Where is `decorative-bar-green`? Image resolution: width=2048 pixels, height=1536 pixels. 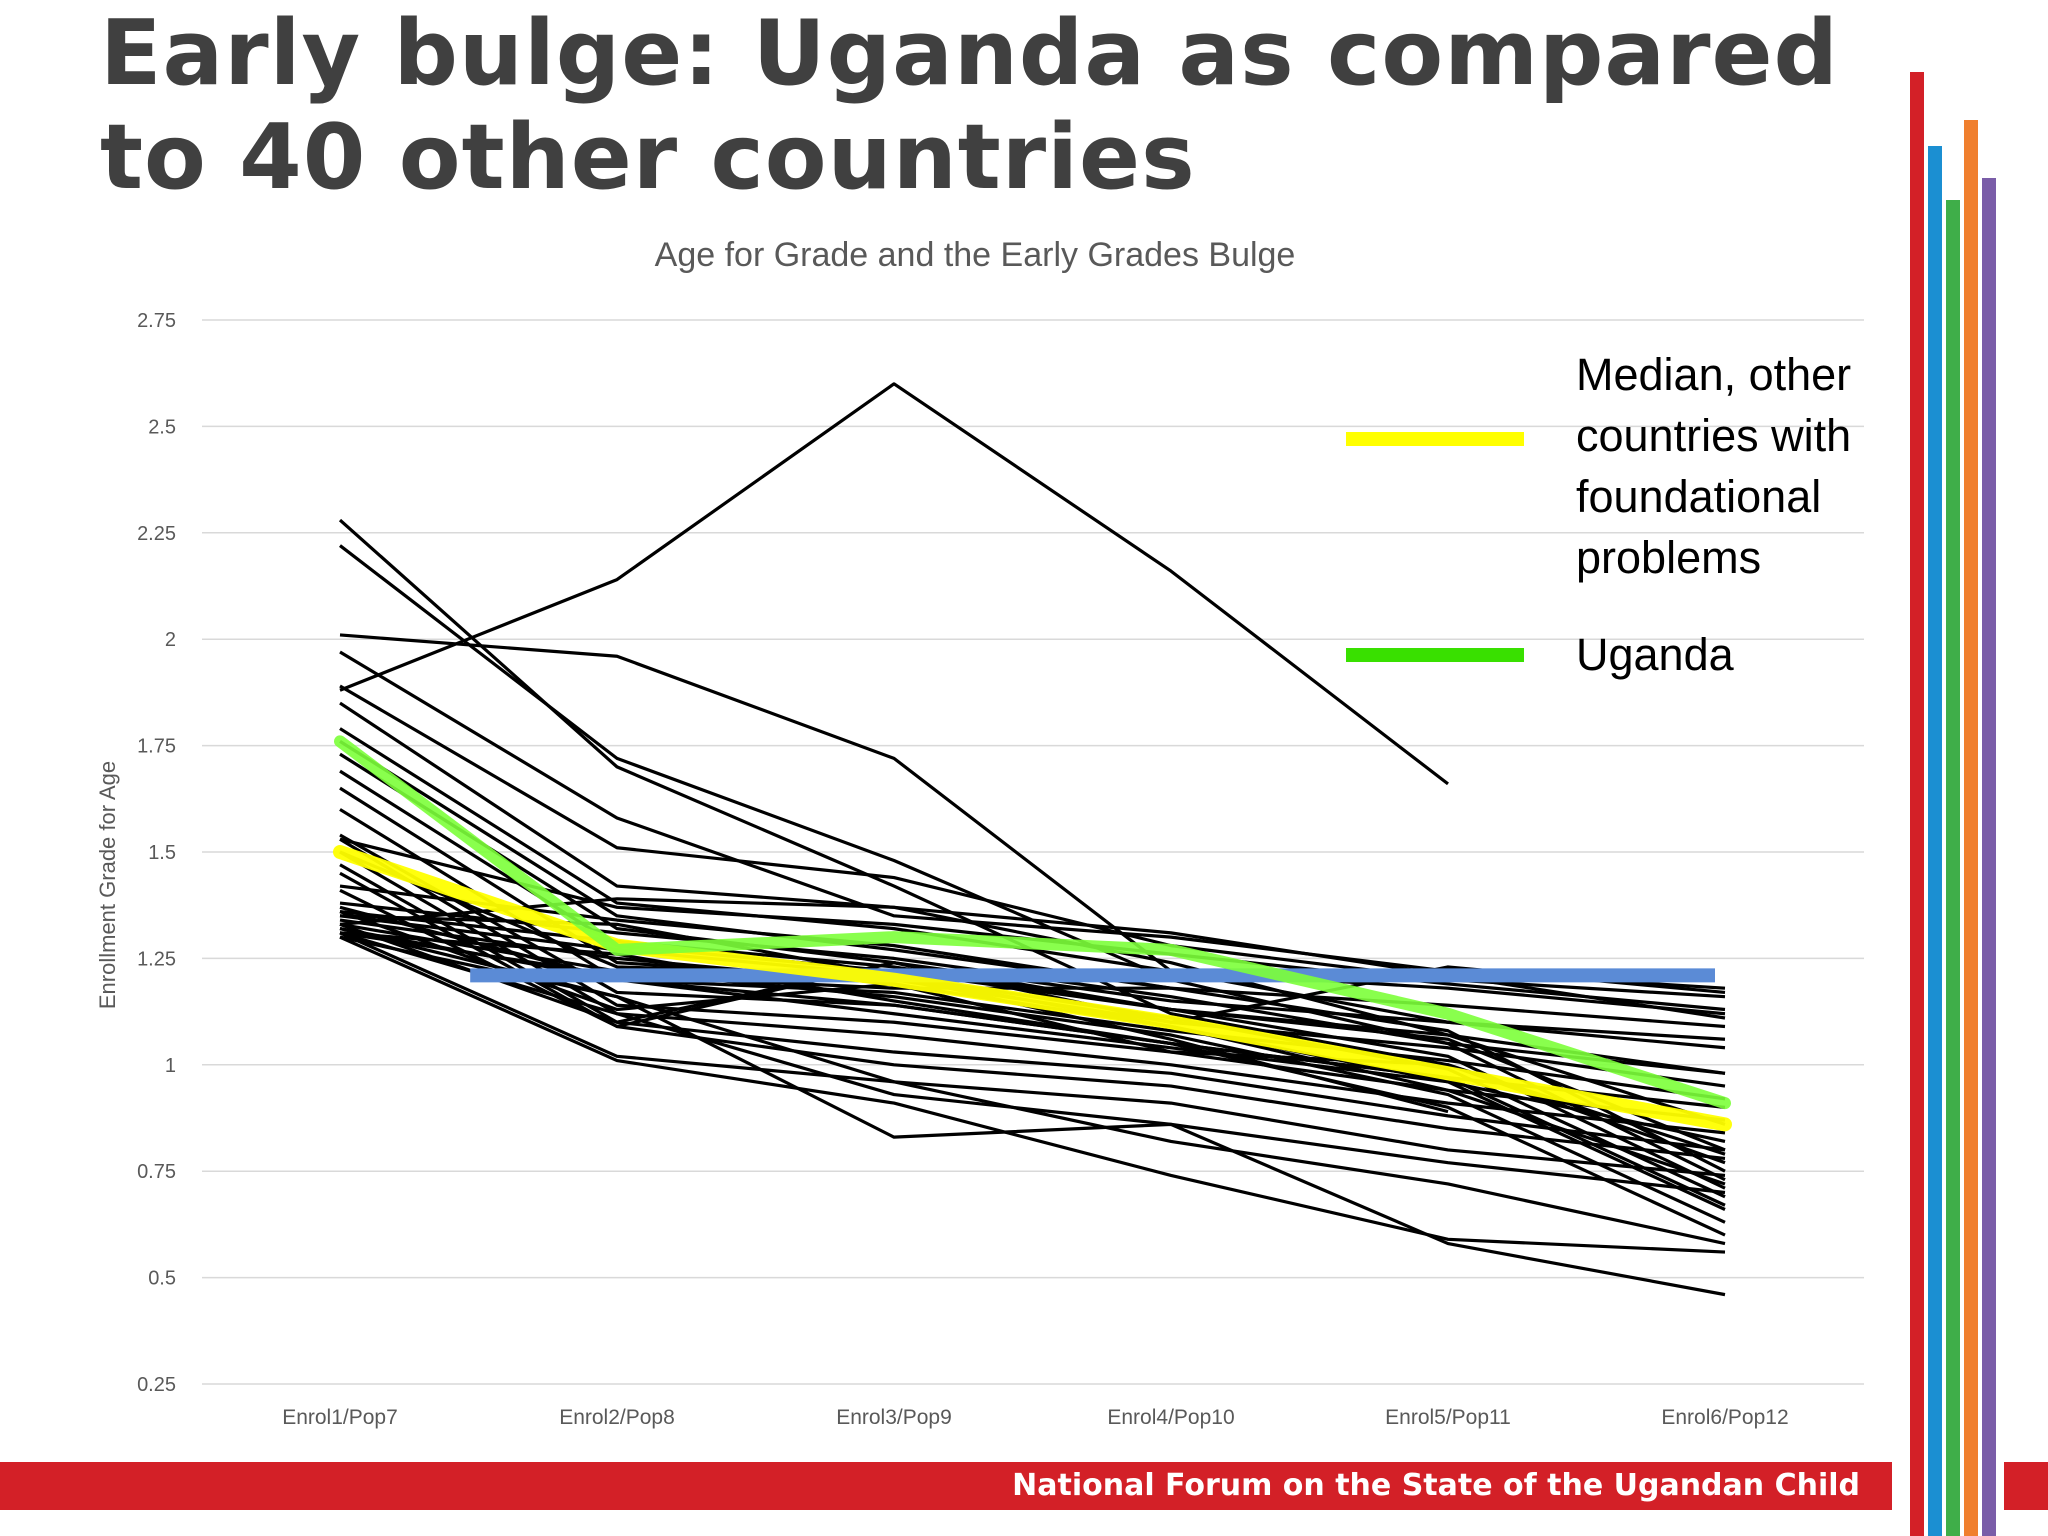
decorative-bar-green is located at coordinates (1953, 868).